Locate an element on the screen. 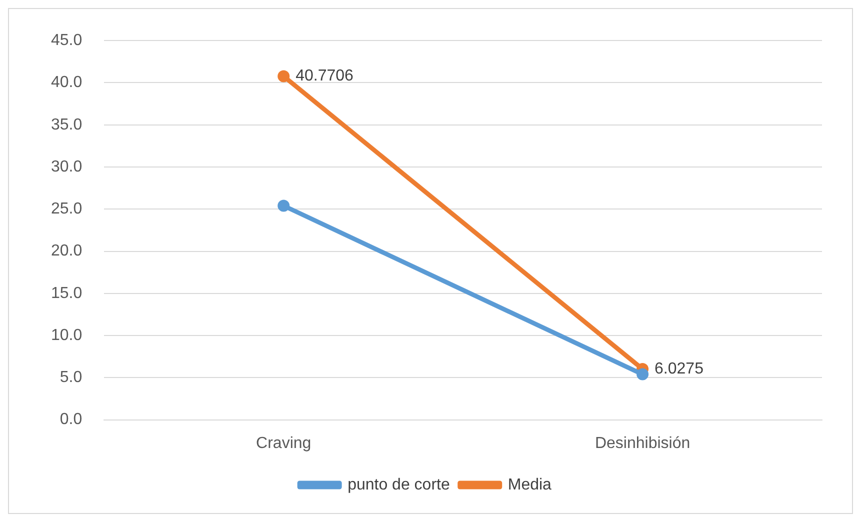 The width and height of the screenshot is (861, 522). data-label: 40.7706 is located at coordinates (325, 76).